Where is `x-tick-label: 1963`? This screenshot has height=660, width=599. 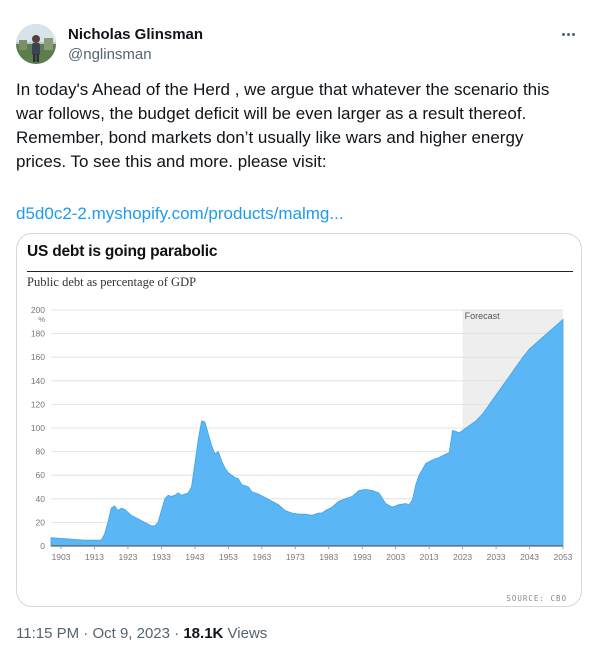 x-tick-label: 1963 is located at coordinates (261, 557).